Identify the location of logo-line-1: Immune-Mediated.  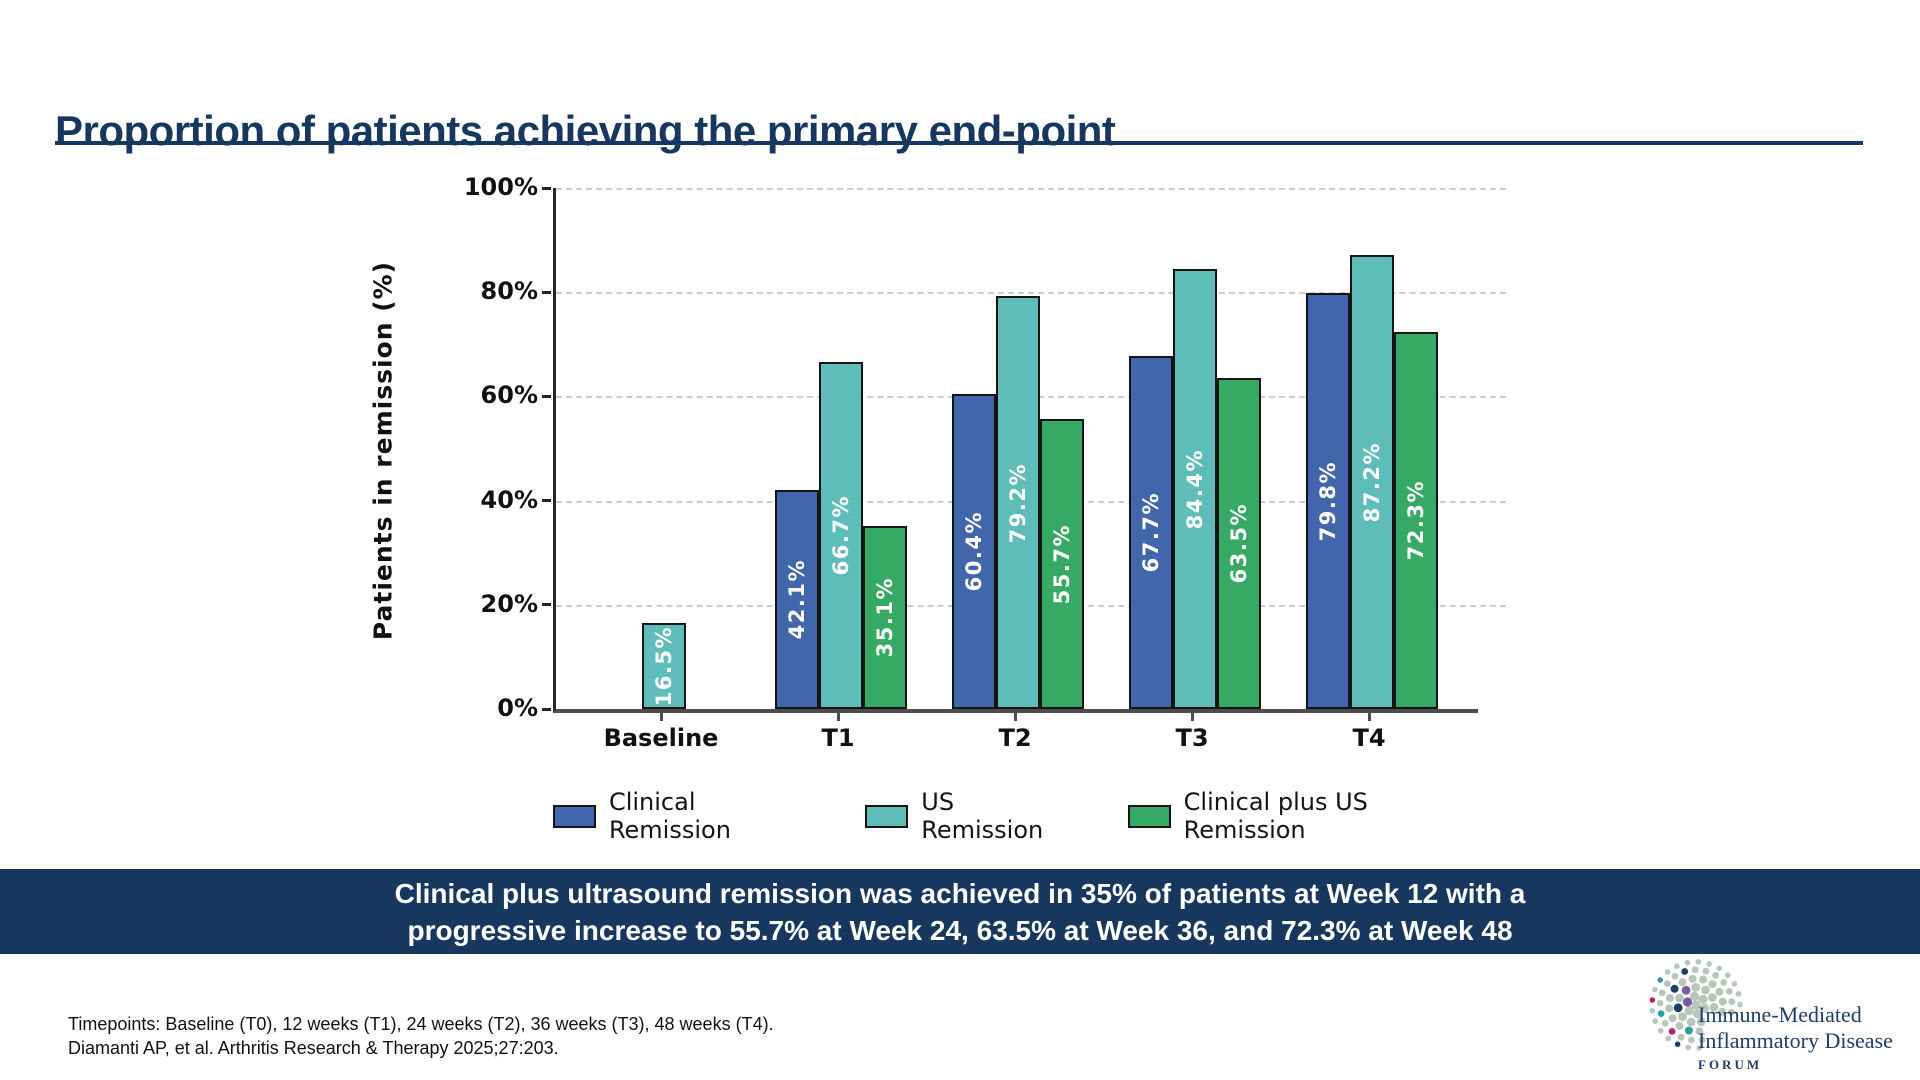
(1780, 1014).